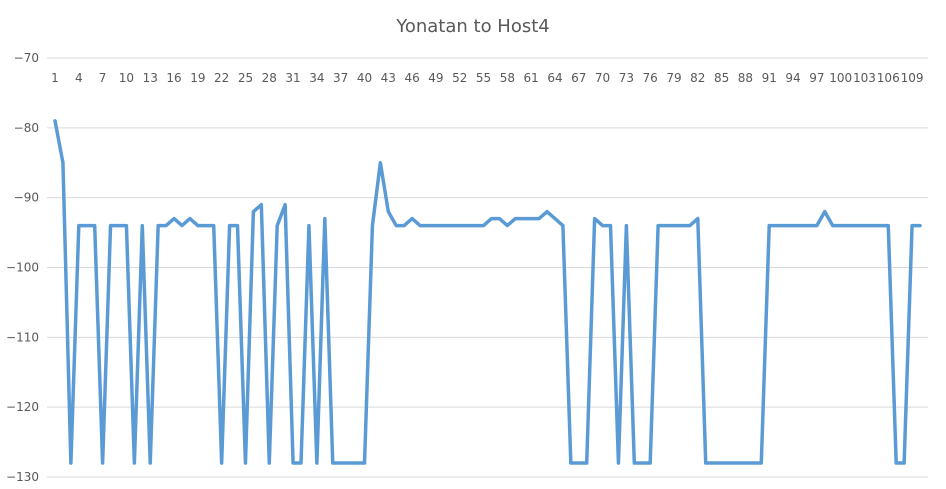 Image resolution: width=946 pixels, height=489 pixels. Describe the element at coordinates (22, 477) in the screenshot. I see `y-tick-label: −130` at that location.